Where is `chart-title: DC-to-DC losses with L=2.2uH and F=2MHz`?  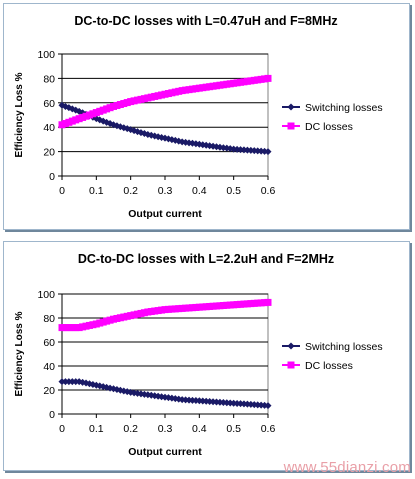 chart-title: DC-to-DC losses with L=2.2uH and F=2MHz is located at coordinates (206, 259).